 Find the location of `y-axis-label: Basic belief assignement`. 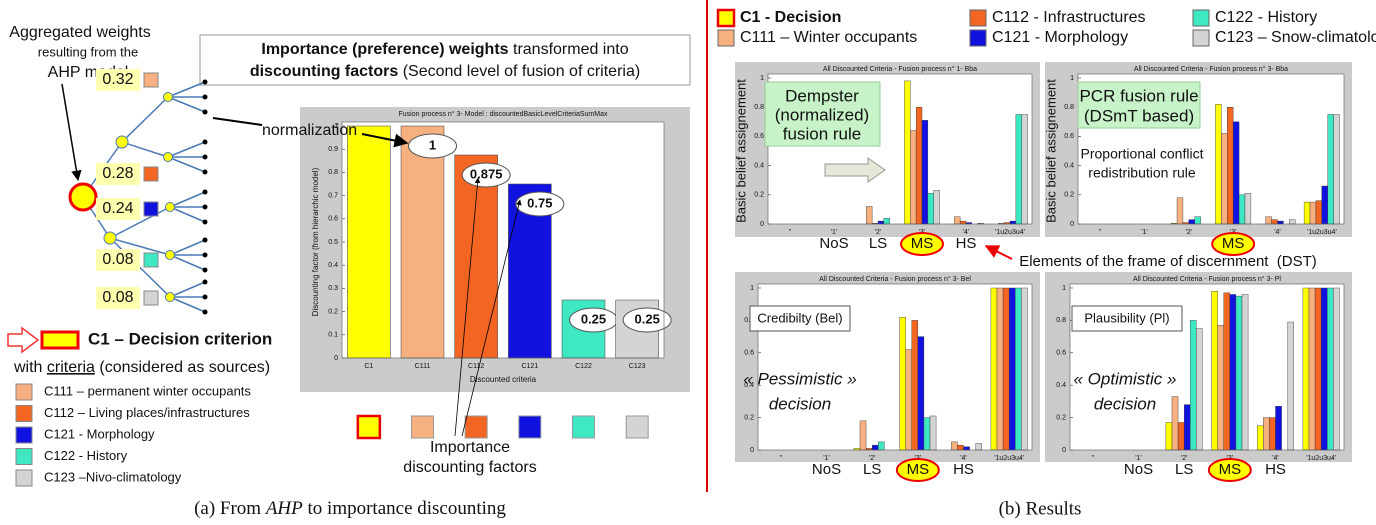

y-axis-label: Basic belief assignement is located at coordinates (1050, 151).